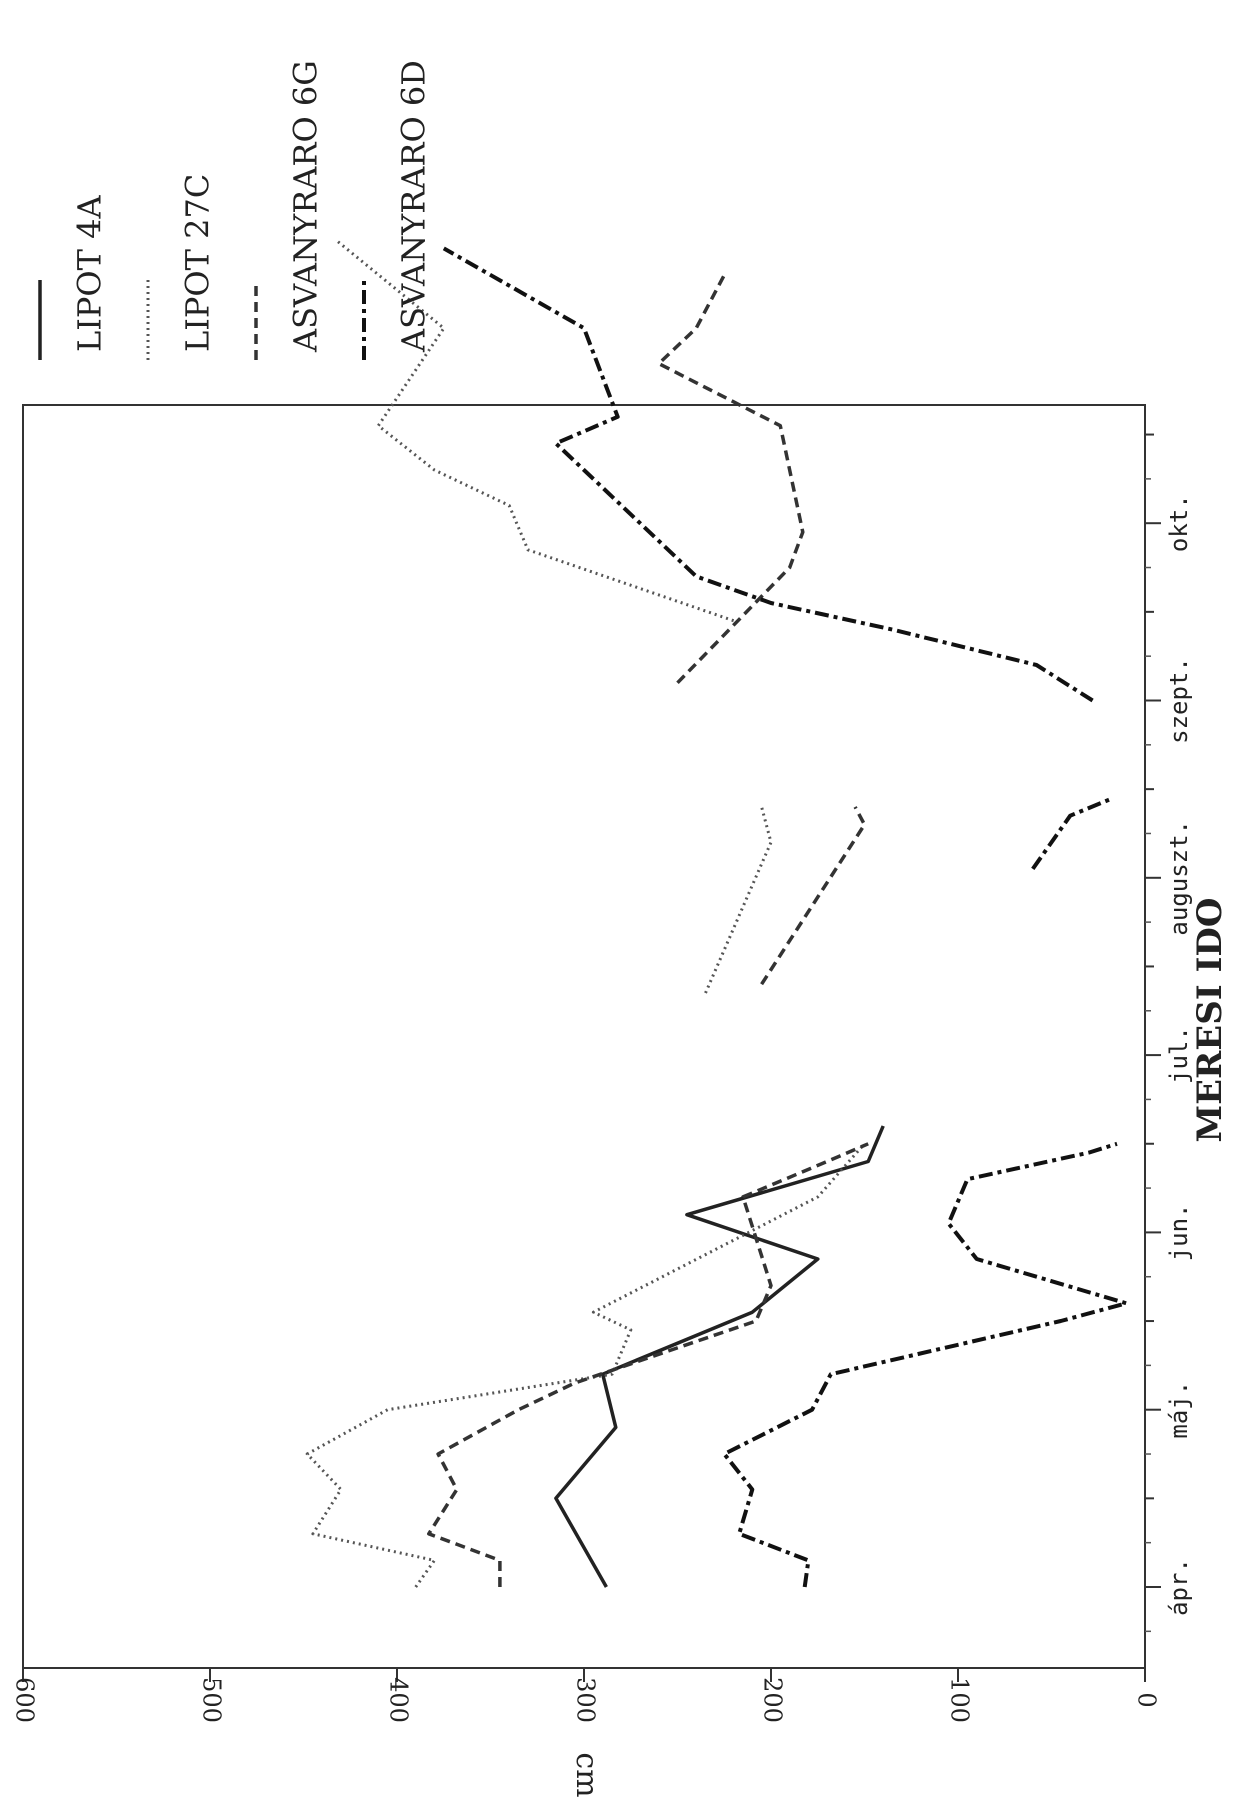 The width and height of the screenshot is (1253, 1804). I want to click on value-axis-tick-label: 0, so click(1147, 1699).